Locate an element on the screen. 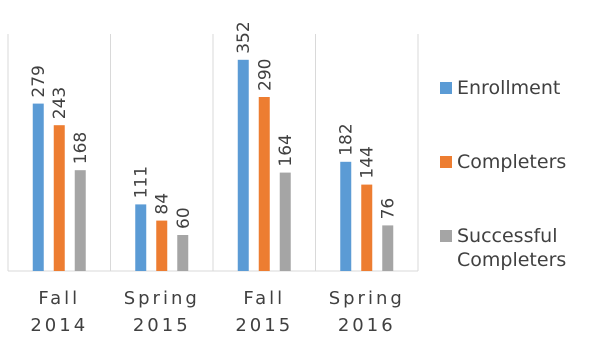 Image resolution: width=598 pixels, height=341 pixels. legend-label-enrollment: Enrollment is located at coordinates (509, 88).